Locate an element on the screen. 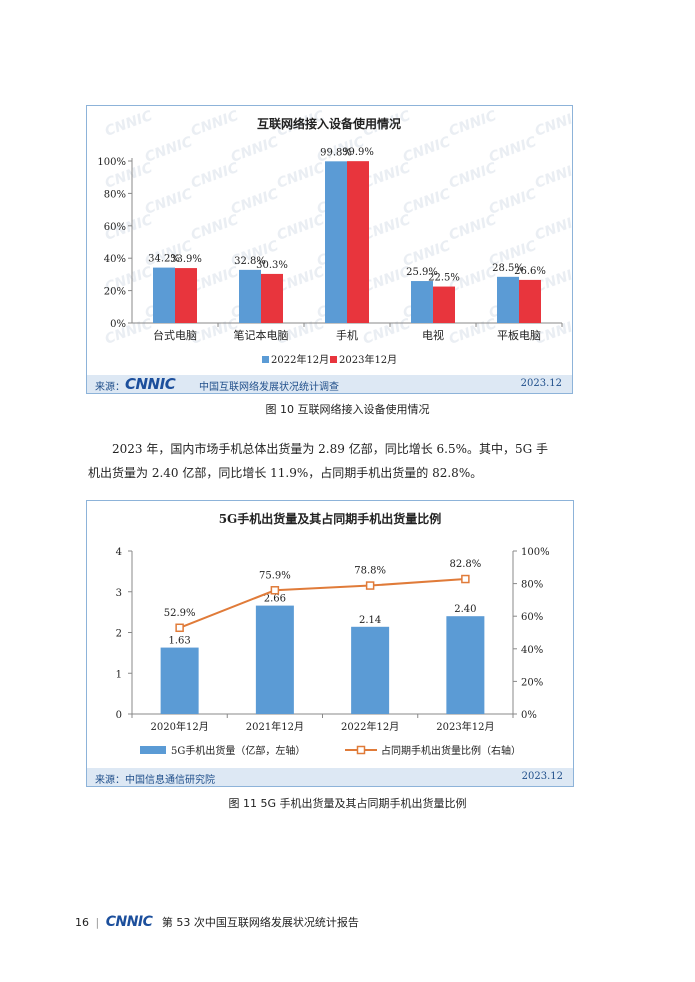  bar-data-label: 2.66 is located at coordinates (275, 599).